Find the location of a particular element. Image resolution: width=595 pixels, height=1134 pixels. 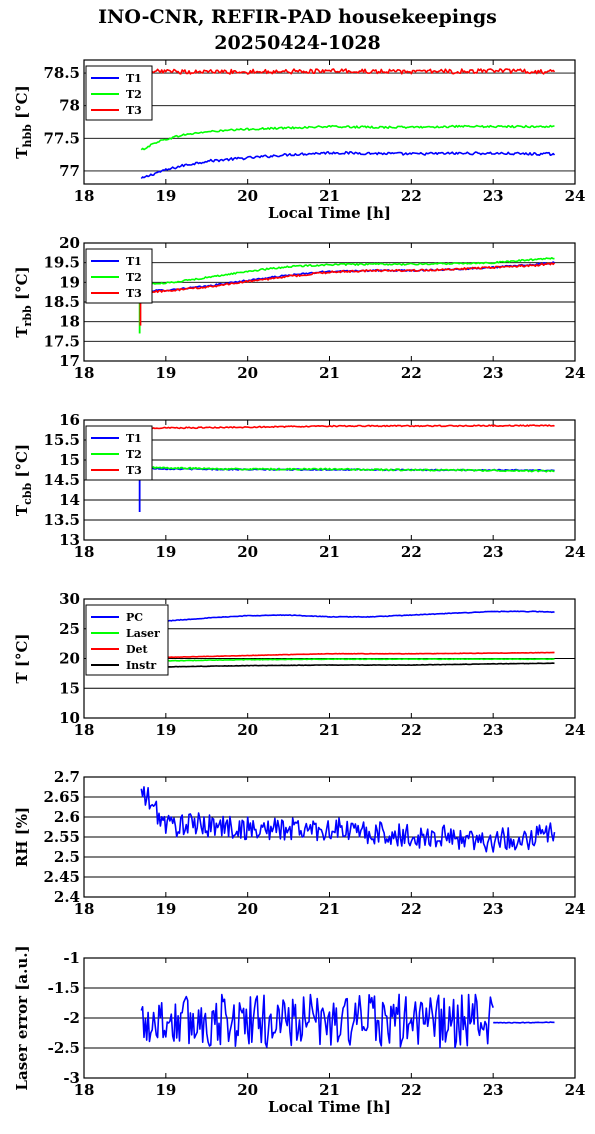

legend: PC Laser Det Instr is located at coordinates (127, 640).